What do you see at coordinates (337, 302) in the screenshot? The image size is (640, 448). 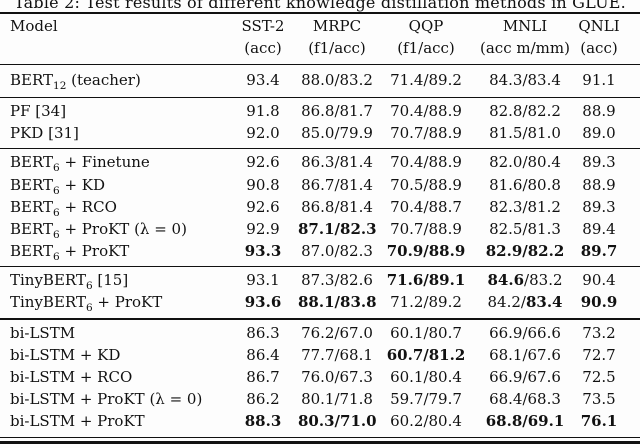 I see `value-cell: 88.1/83.8` at bounding box center [337, 302].